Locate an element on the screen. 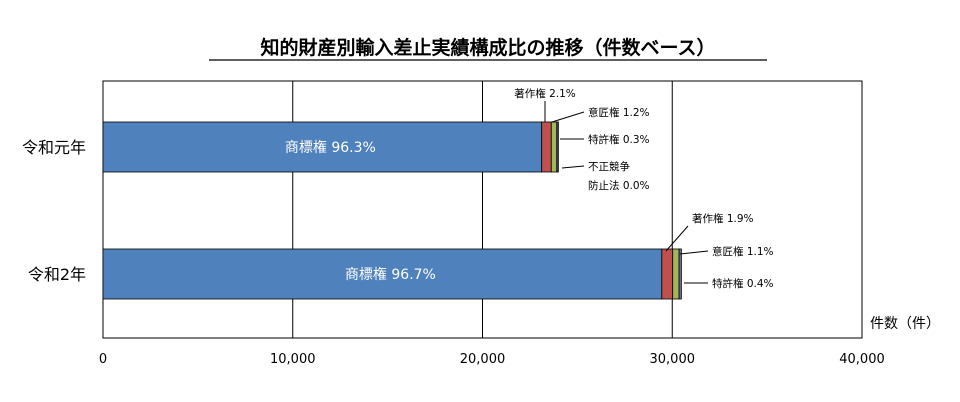 The height and width of the screenshot is (402, 960). annotation-label: 著作権 1.9% is located at coordinates (723, 218).